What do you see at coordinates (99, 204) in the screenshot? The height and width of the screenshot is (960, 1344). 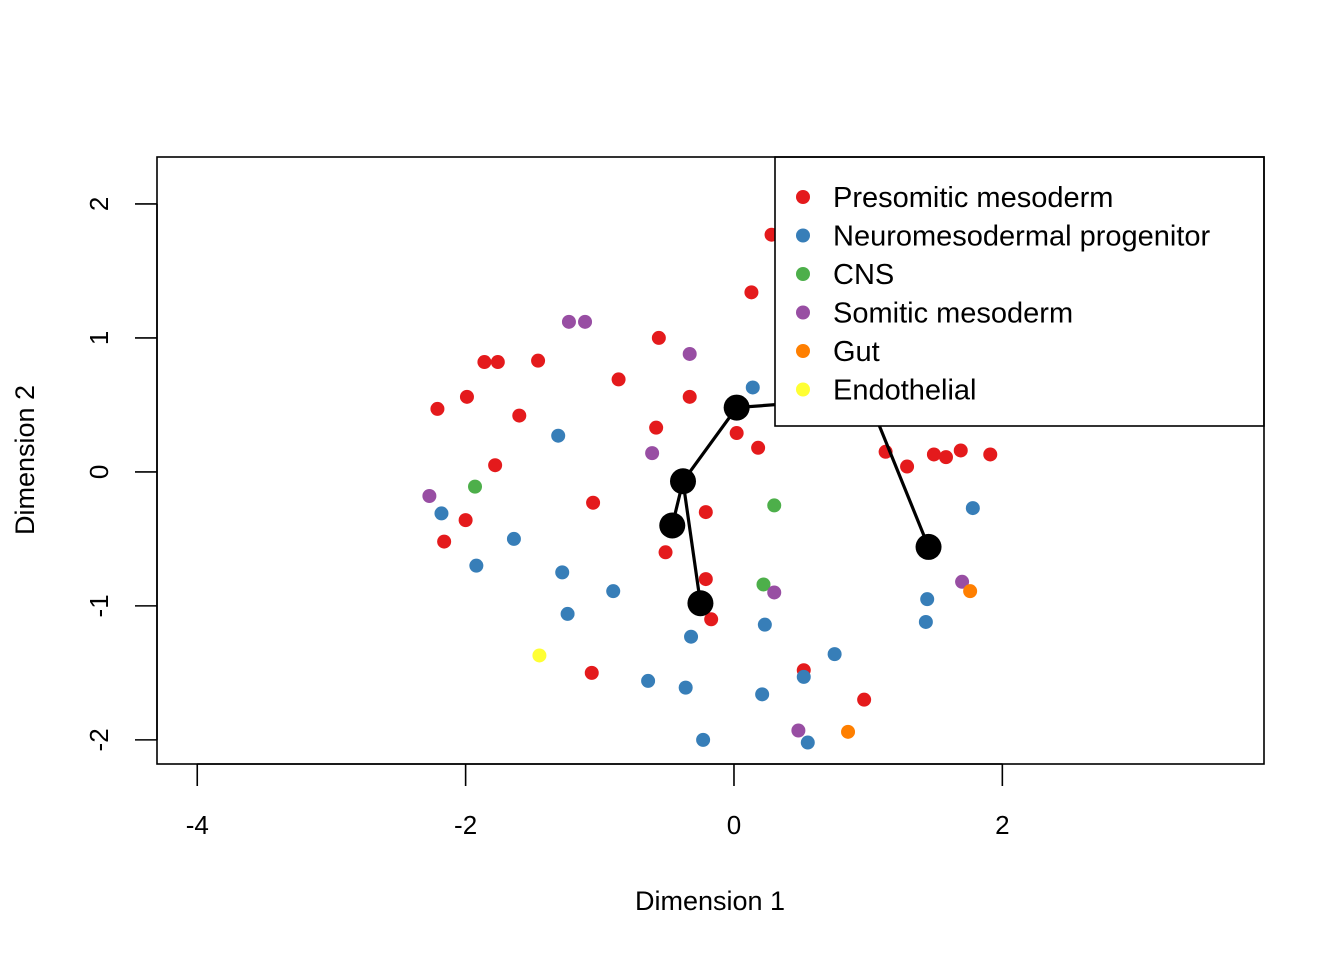 I see `y-tick-label: 2` at bounding box center [99, 204].